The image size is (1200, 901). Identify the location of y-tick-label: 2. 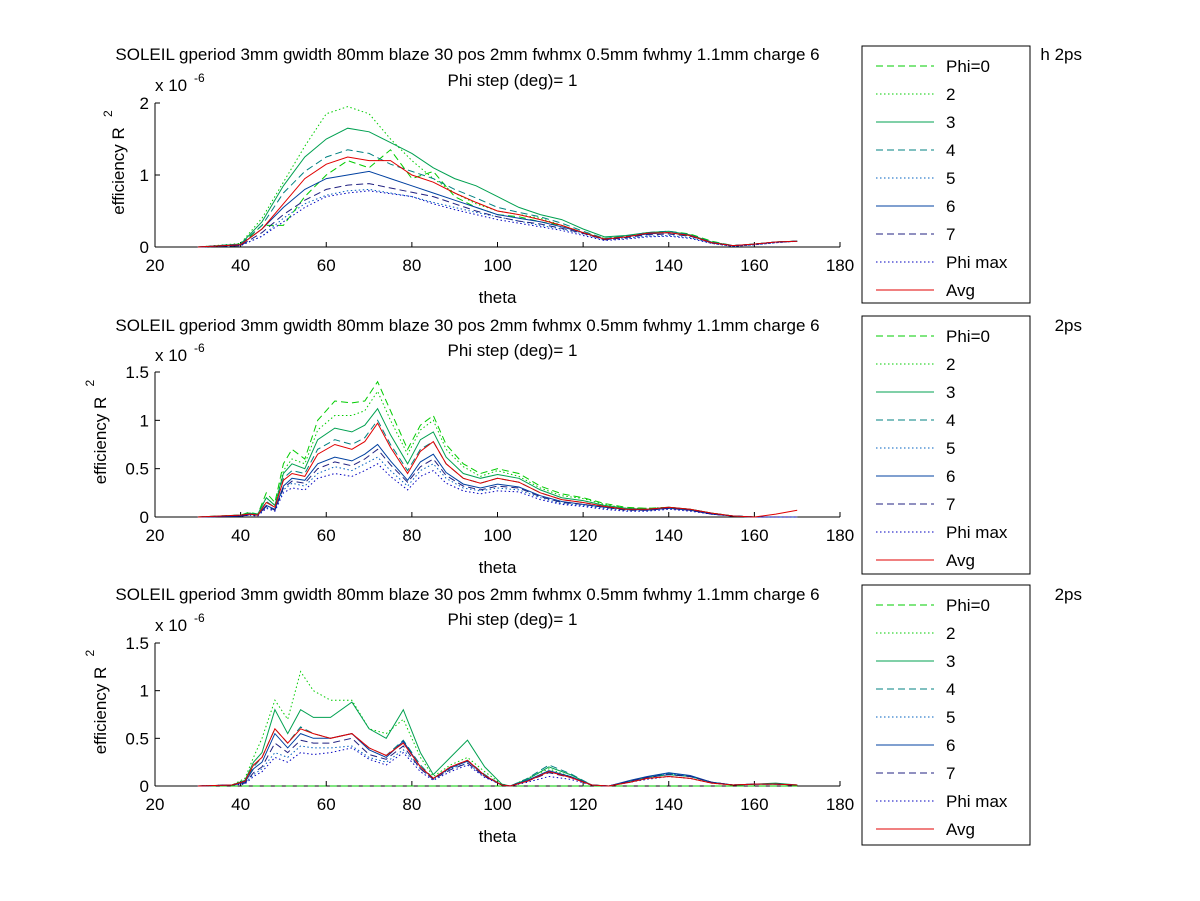
(144, 103).